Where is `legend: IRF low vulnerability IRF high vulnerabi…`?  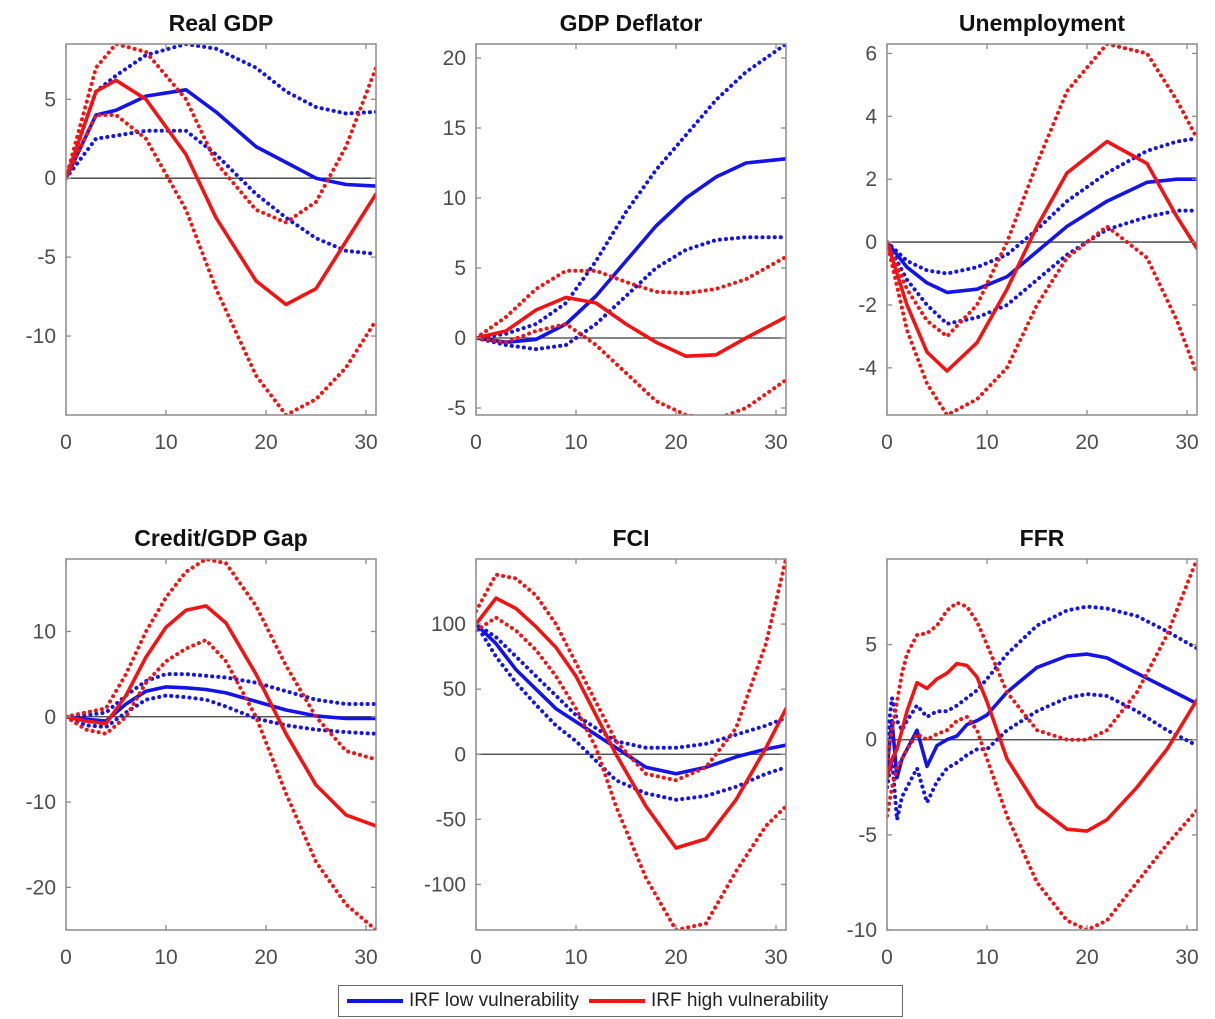 legend: IRF low vulnerability IRF high vulnerabi… is located at coordinates (620, 1001).